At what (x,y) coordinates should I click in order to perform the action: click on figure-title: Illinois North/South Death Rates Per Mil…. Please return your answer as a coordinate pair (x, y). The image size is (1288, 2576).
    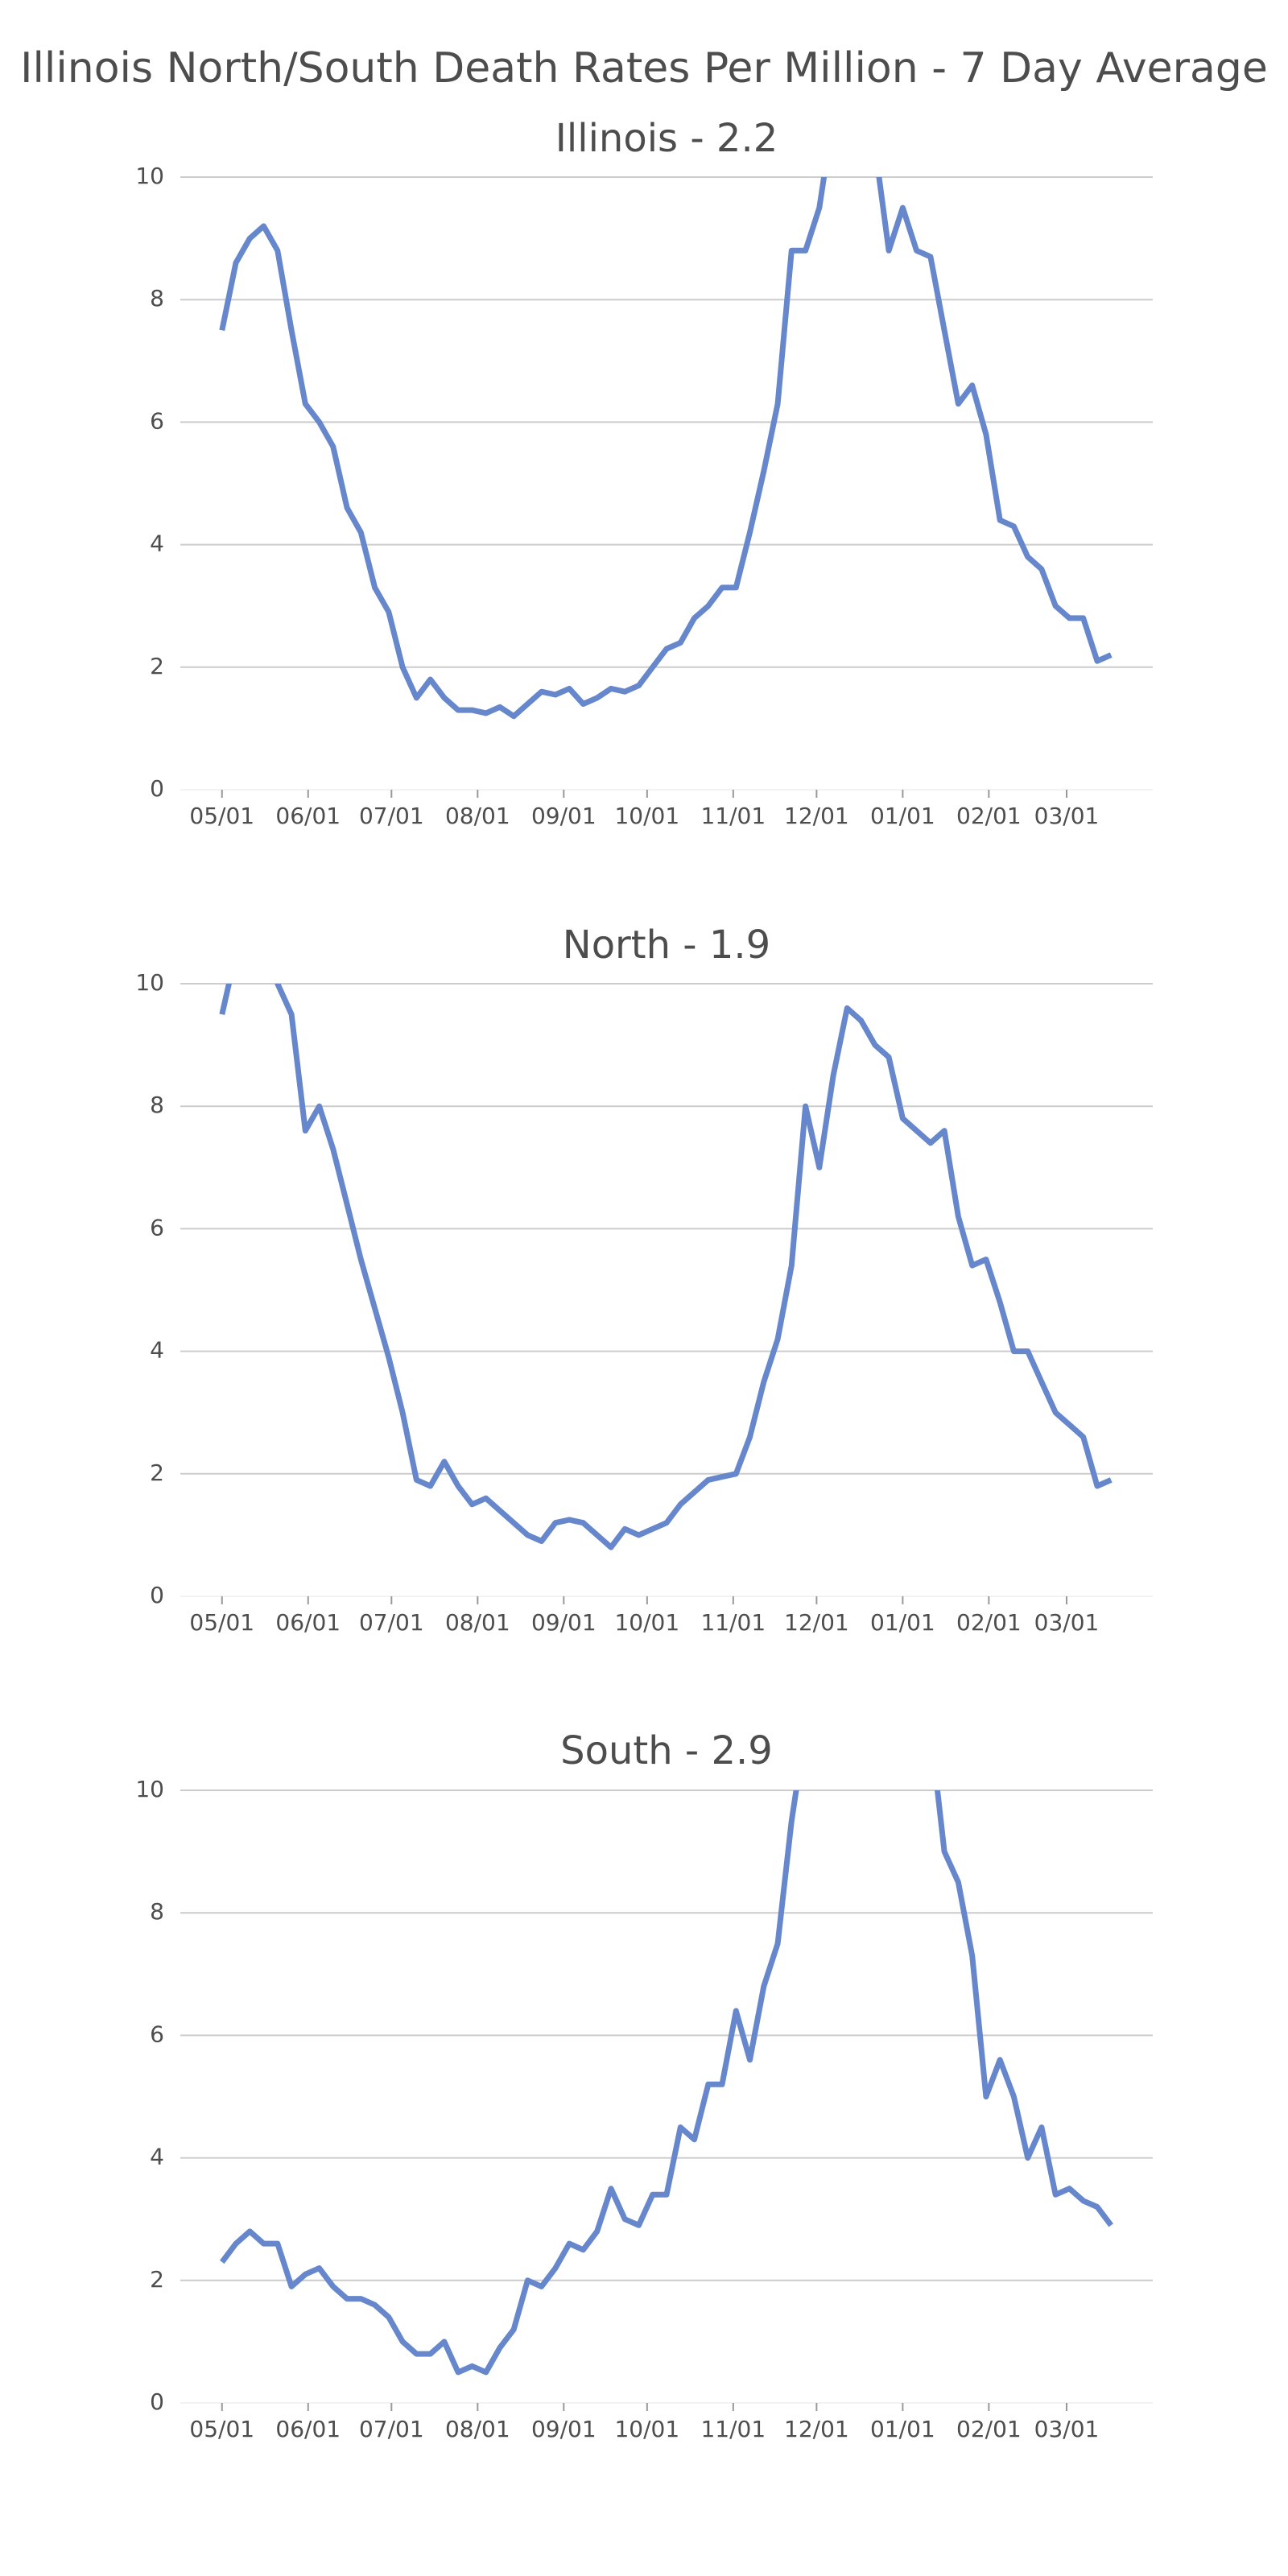
    Looking at the image, I should click on (644, 68).